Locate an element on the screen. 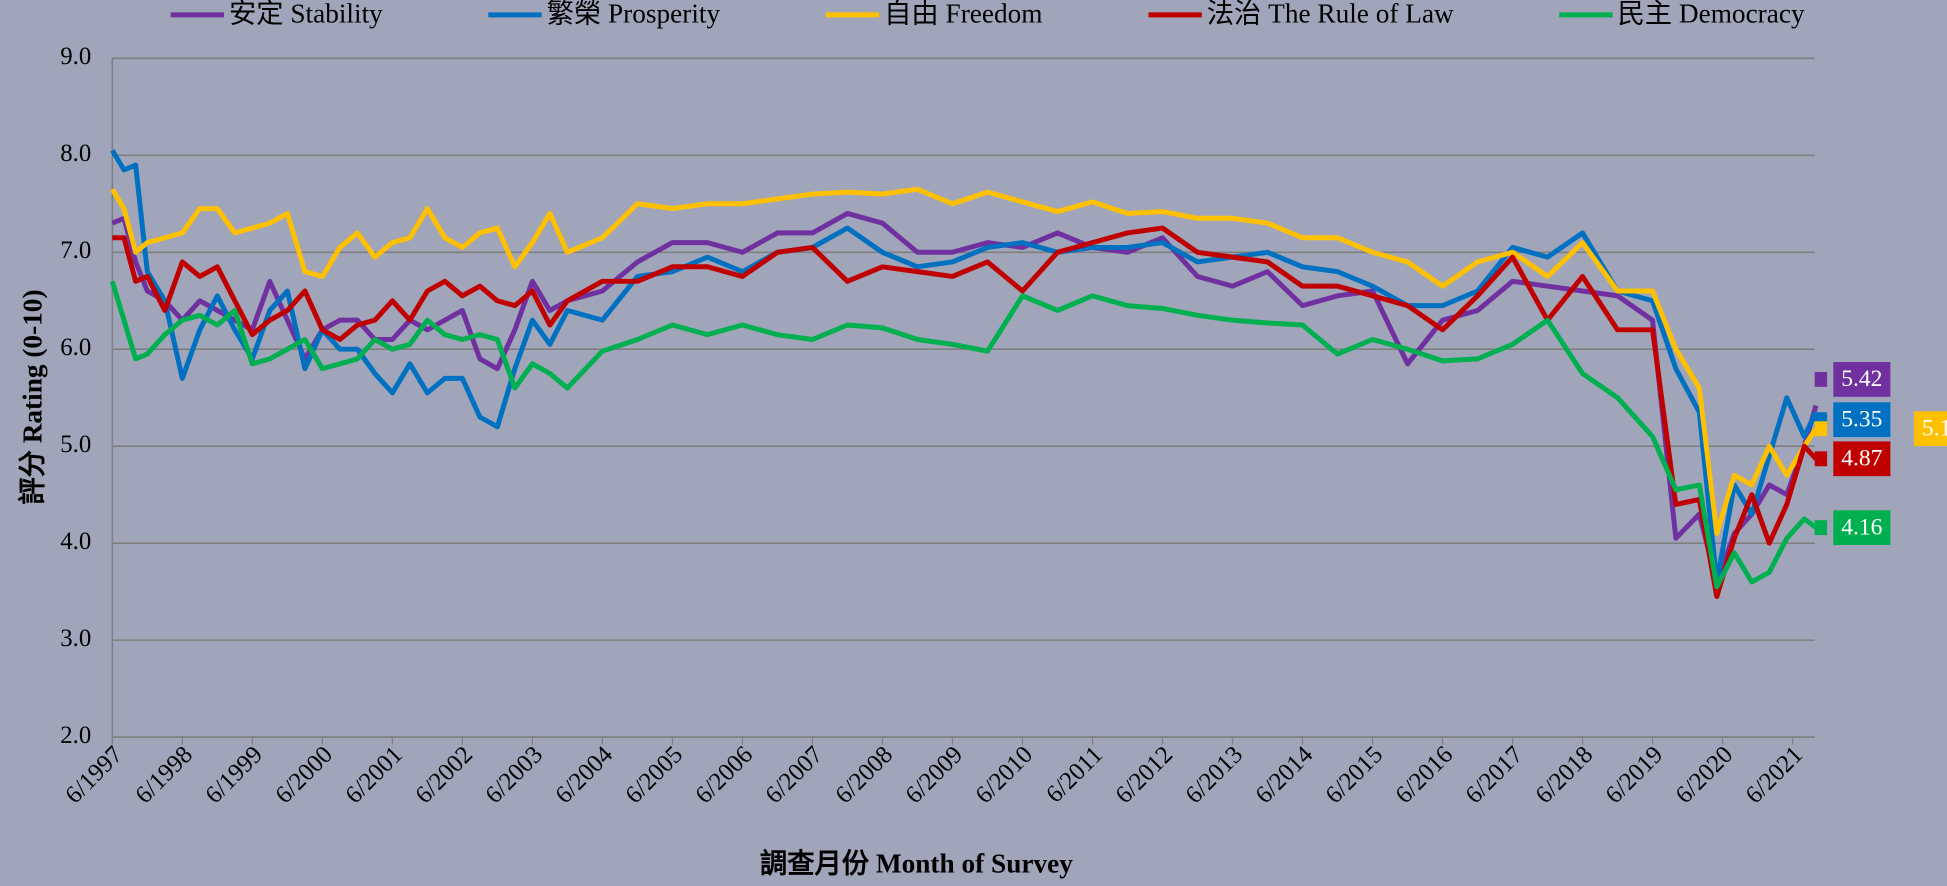 The height and width of the screenshot is (886, 1947). x-tick-label: 6/1999 is located at coordinates (234, 775).